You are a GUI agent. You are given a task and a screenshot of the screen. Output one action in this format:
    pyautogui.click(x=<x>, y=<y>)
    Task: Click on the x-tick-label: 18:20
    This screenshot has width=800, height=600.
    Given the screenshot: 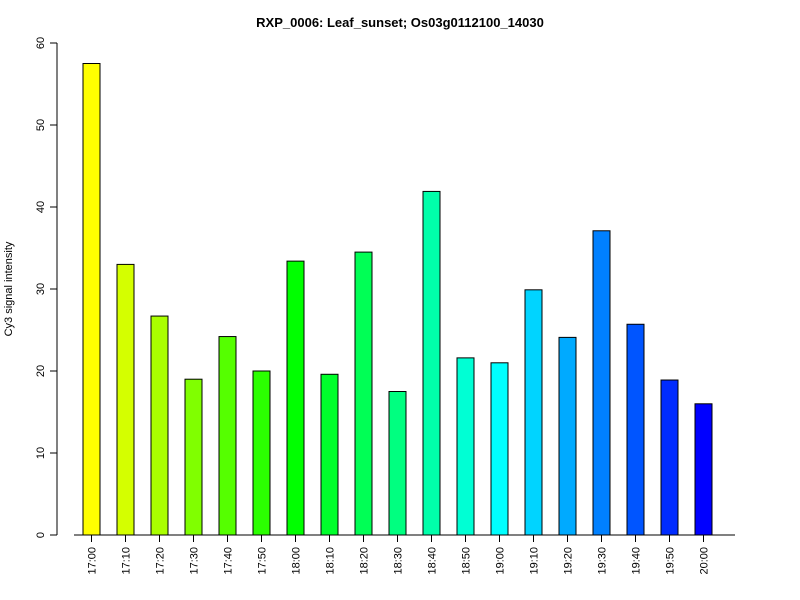 What is the action you would take?
    pyautogui.click(x=364, y=561)
    